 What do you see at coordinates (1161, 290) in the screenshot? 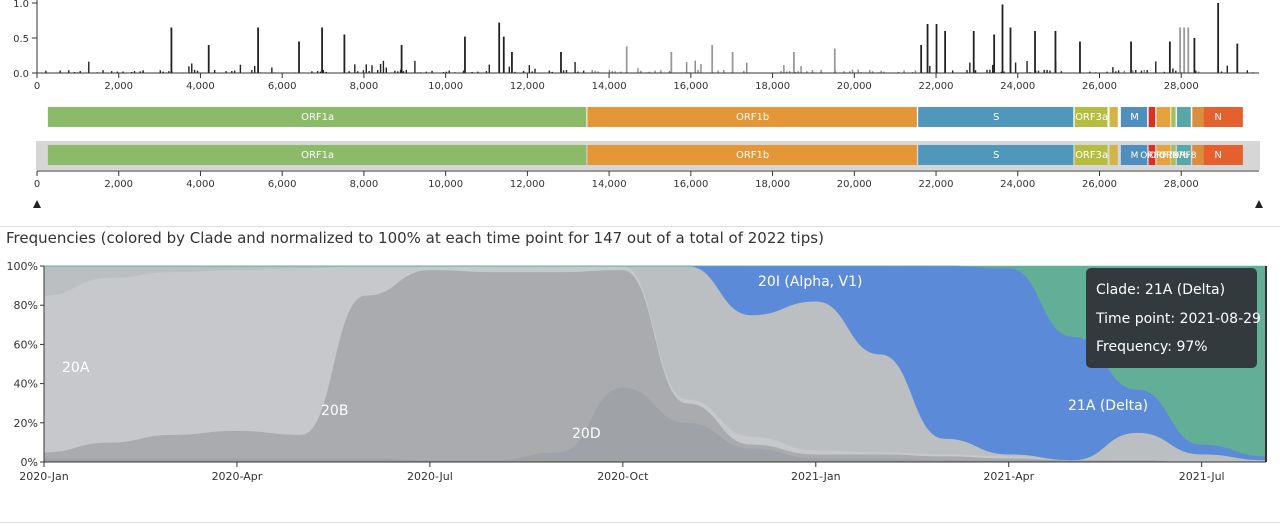
I see `tooltip-clade: Clade: 21A (Delta)` at bounding box center [1161, 290].